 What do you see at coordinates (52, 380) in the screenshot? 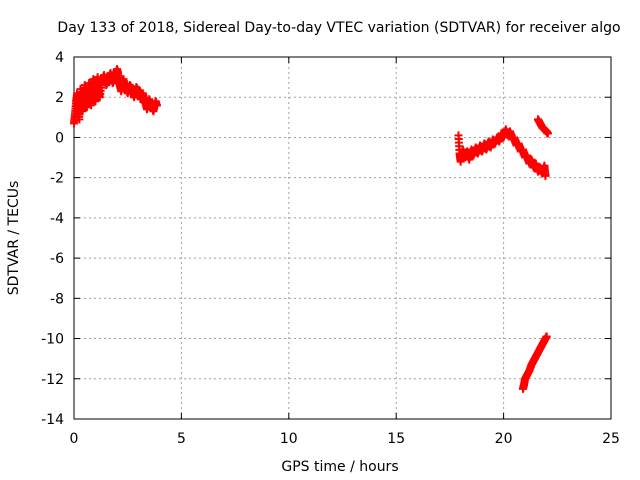
I see `y-tick-label: -12` at bounding box center [52, 380].